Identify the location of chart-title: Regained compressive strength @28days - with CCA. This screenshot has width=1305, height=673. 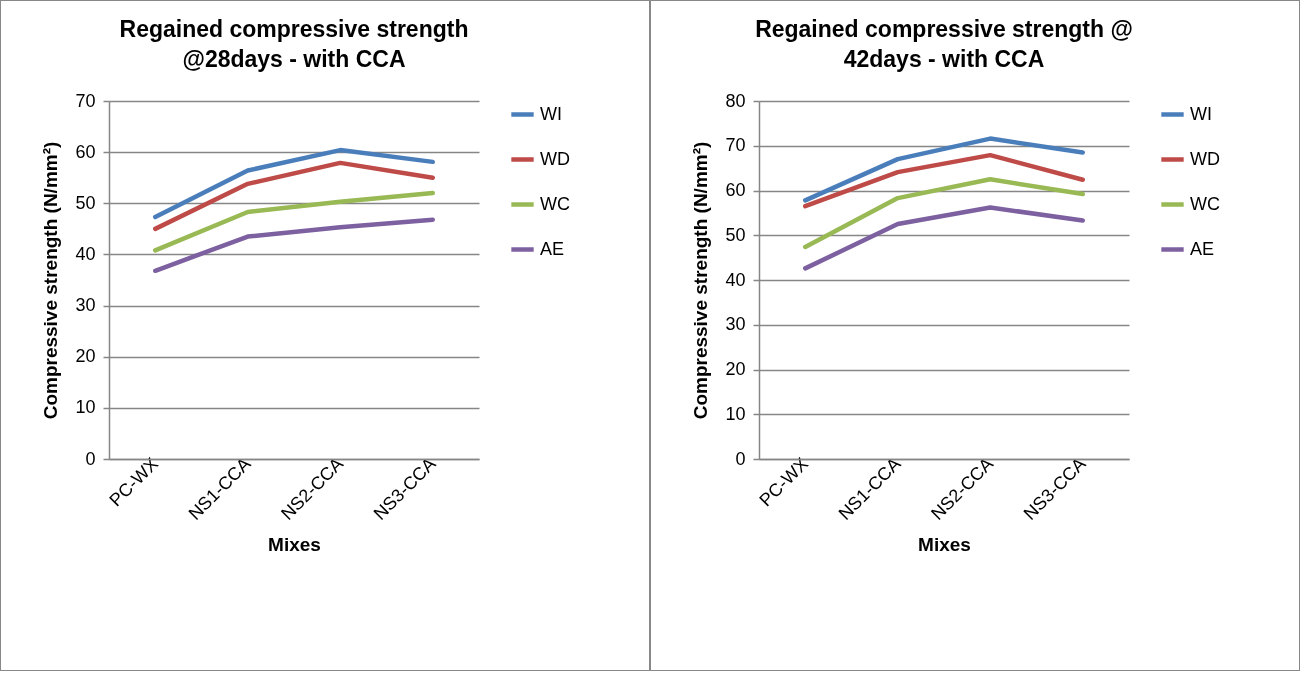
(294, 44).